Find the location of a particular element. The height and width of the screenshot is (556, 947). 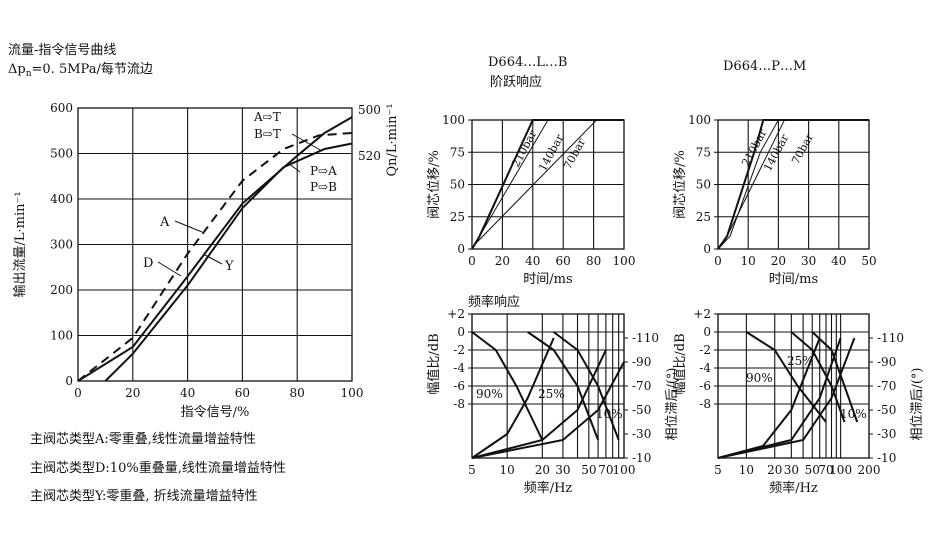

series-line-Y is located at coordinates (215, 249).